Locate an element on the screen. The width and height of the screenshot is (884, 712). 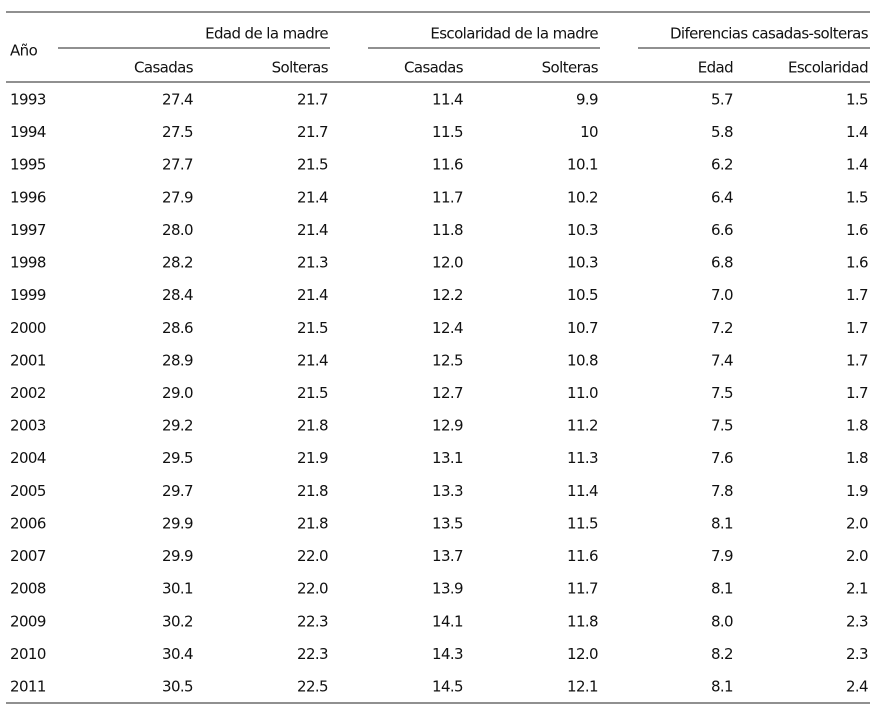
value-cell: 10.5 is located at coordinates (582, 295).